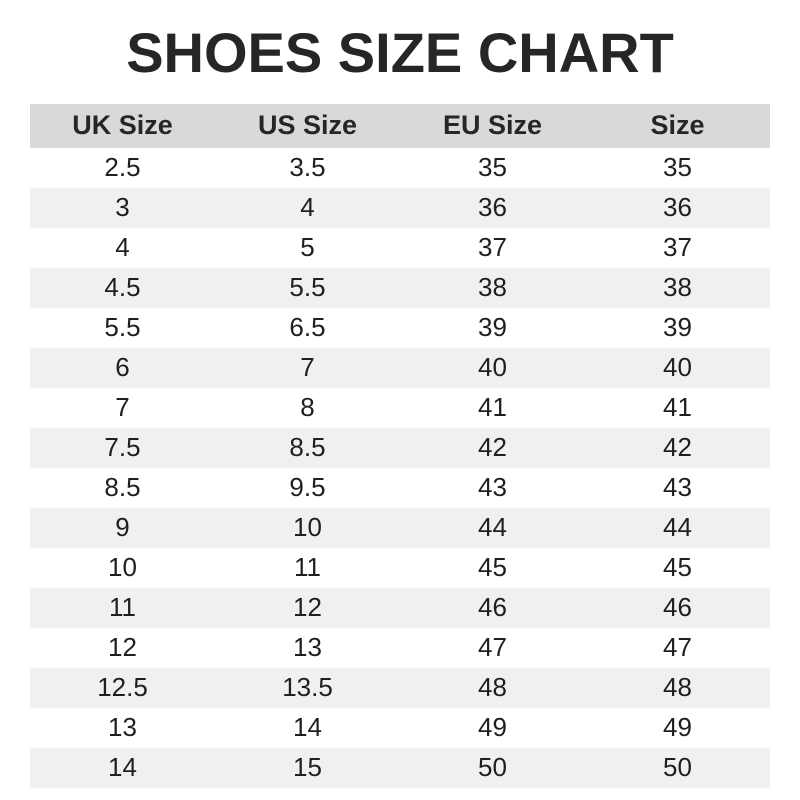 This screenshot has height=800, width=800. I want to click on table-row: 12 13 47 47, so click(400, 647).